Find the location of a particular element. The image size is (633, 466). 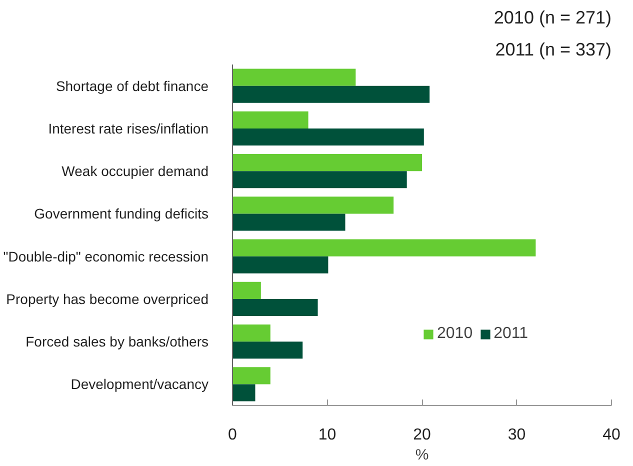

legend-label: 2010 is located at coordinates (455, 334).